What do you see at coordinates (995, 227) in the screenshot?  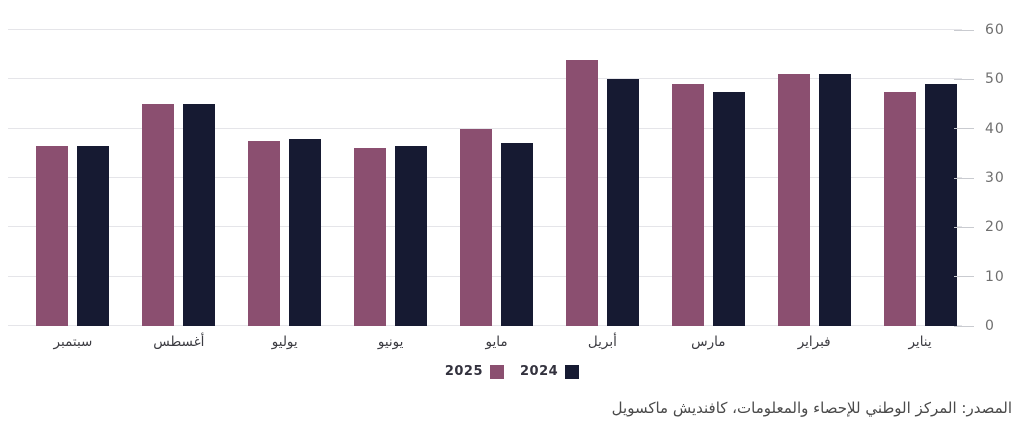 I see `y-axis-tick-label: 20` at bounding box center [995, 227].